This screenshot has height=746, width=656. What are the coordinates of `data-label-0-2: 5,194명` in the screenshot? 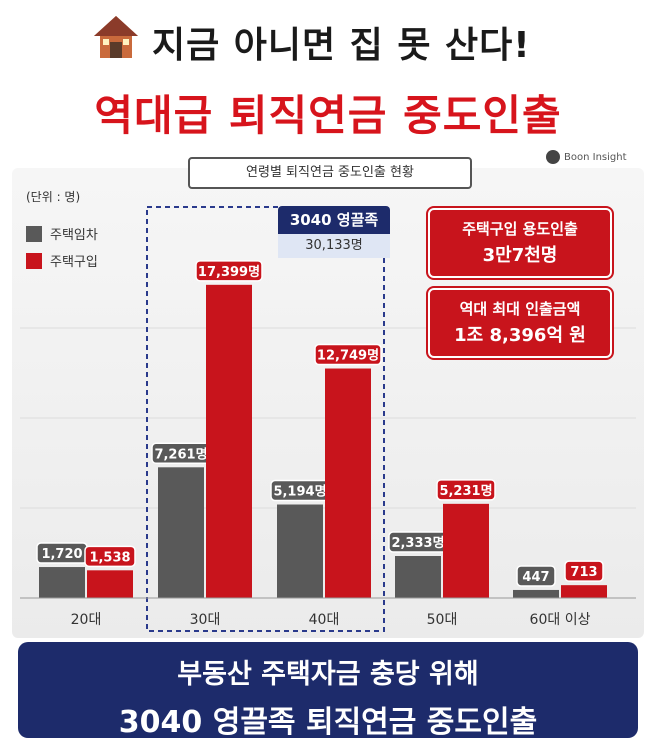 It's located at (299, 492).